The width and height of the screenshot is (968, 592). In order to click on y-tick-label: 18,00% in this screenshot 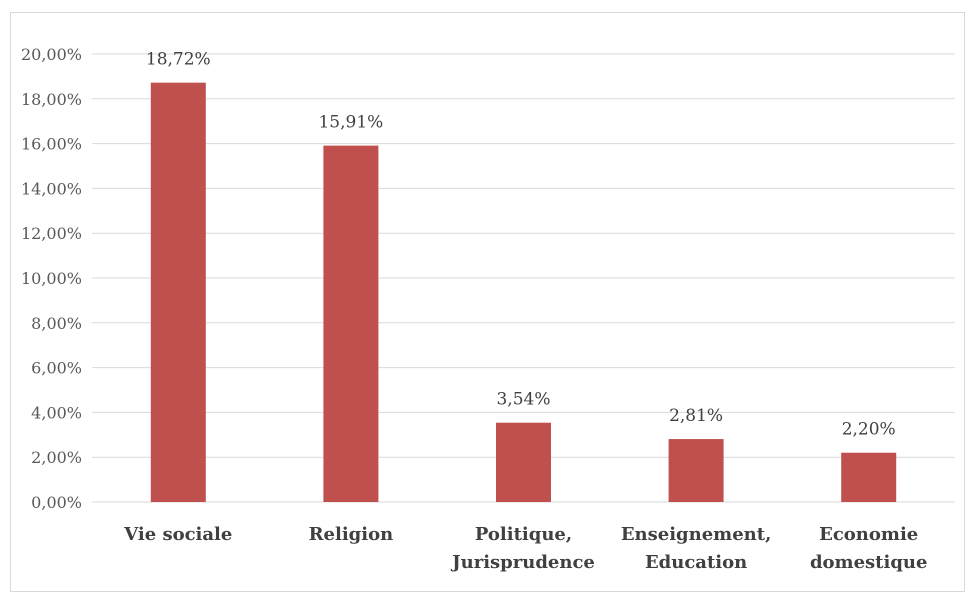, I will do `click(51, 99)`.